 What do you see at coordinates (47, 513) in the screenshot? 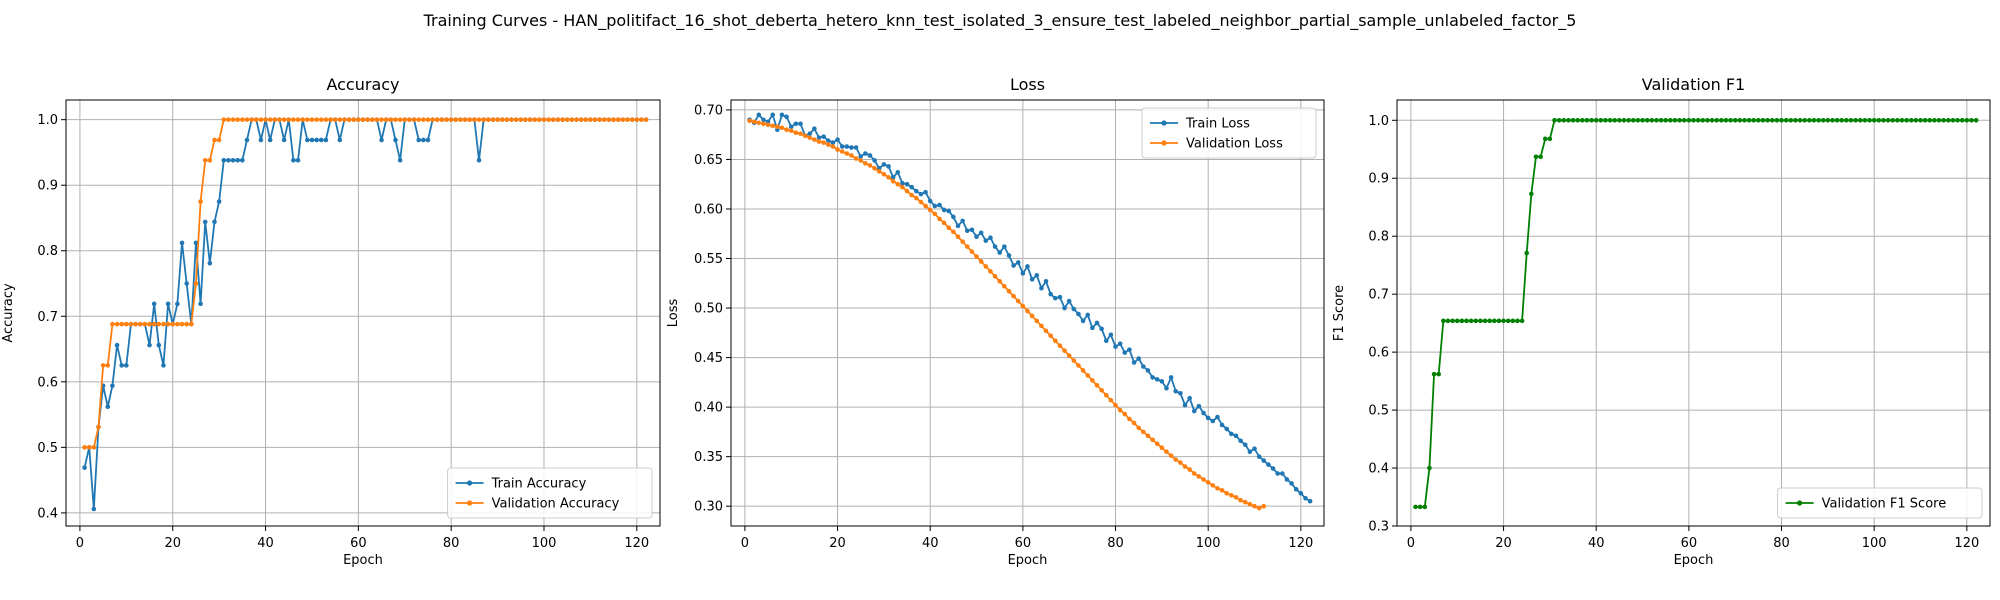
I see `y-tick-label: 0.4` at bounding box center [47, 513].